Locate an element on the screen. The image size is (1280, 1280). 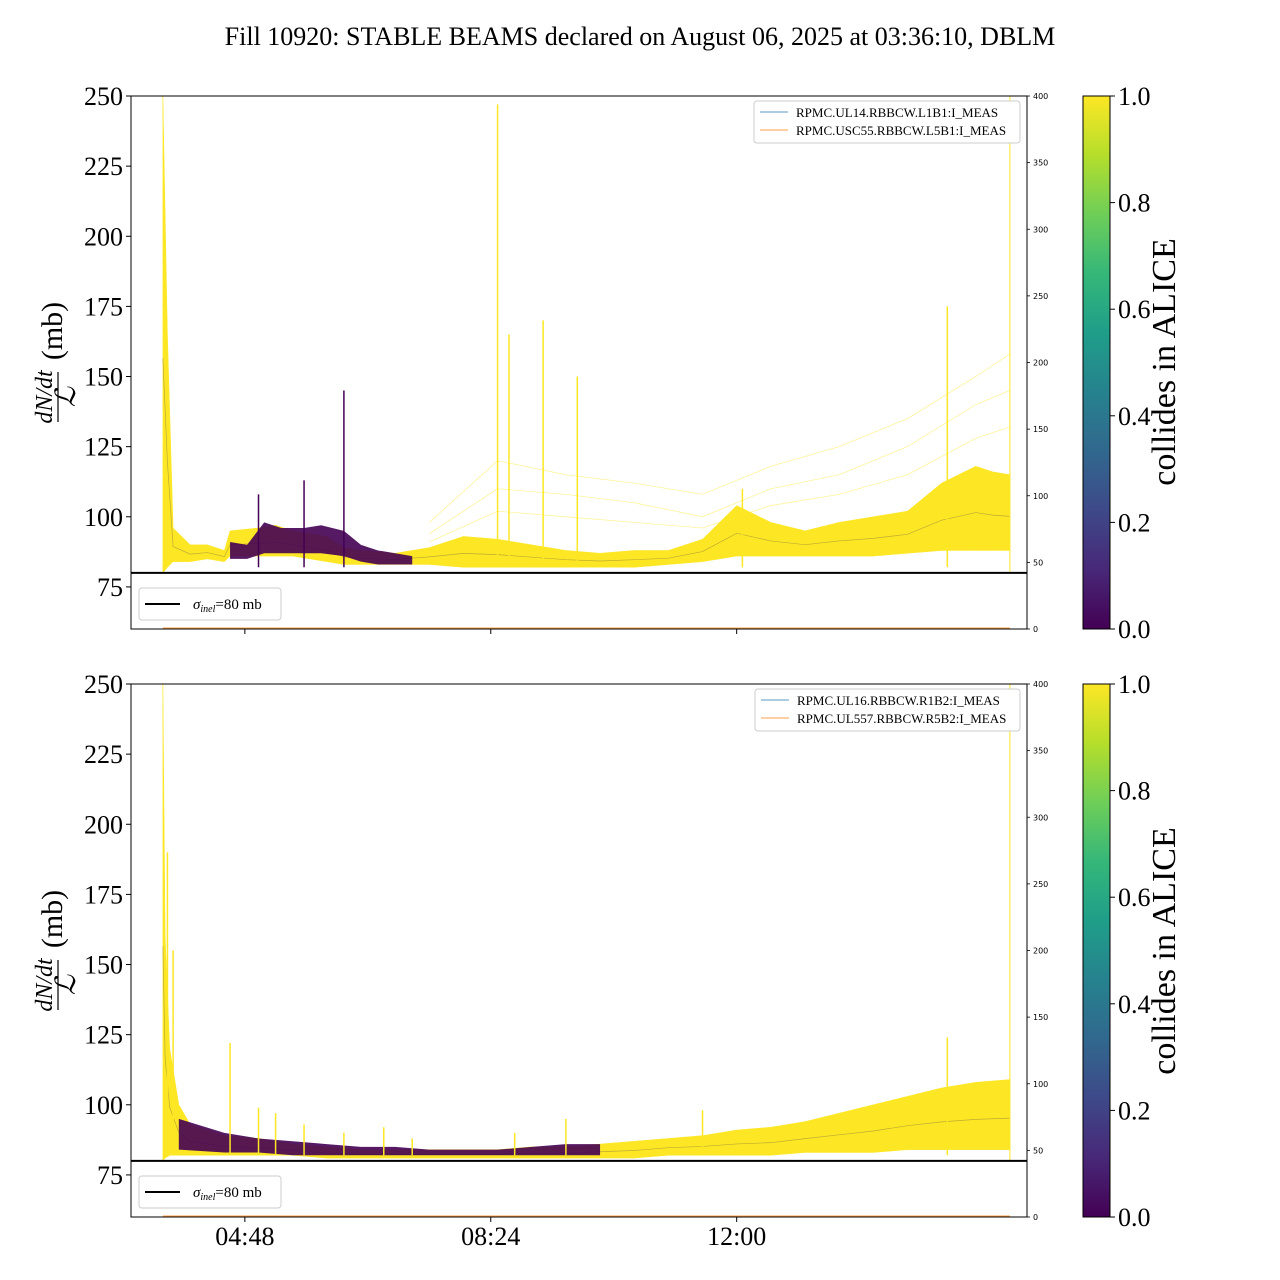
x-tick-label: 04:48 is located at coordinates (244, 1236).